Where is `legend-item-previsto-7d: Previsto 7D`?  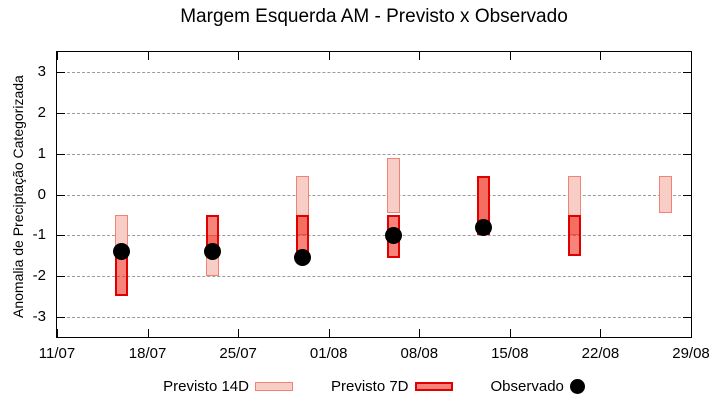 legend-item-previsto-7d: Previsto 7D is located at coordinates (392, 386).